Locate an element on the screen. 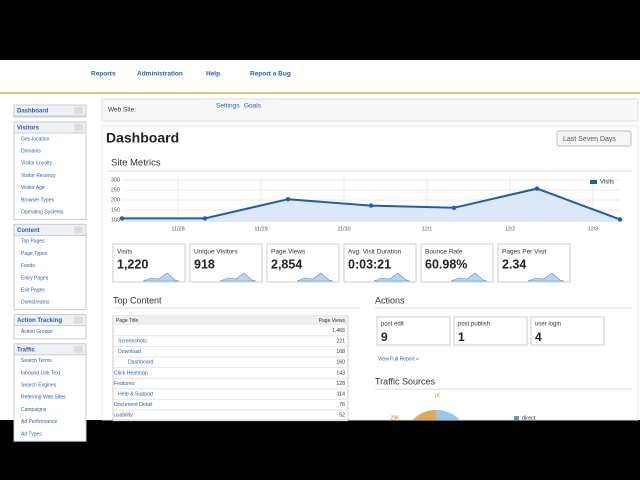 This screenshot has height=480, width=640. sidebar-title: Action Tracking is located at coordinates (39, 321).